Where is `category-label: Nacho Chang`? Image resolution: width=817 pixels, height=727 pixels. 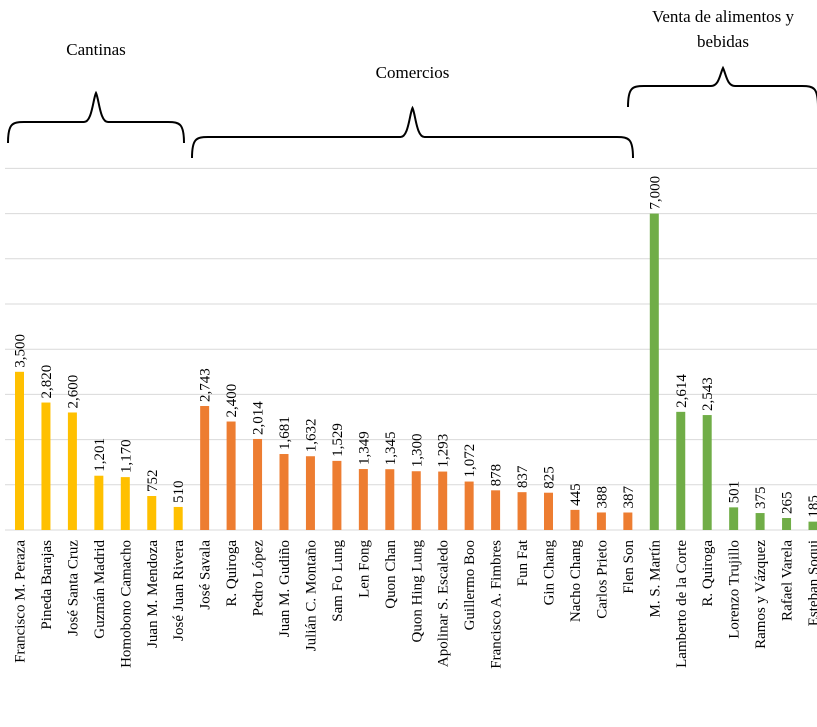 category-label: Nacho Chang is located at coordinates (576, 581).